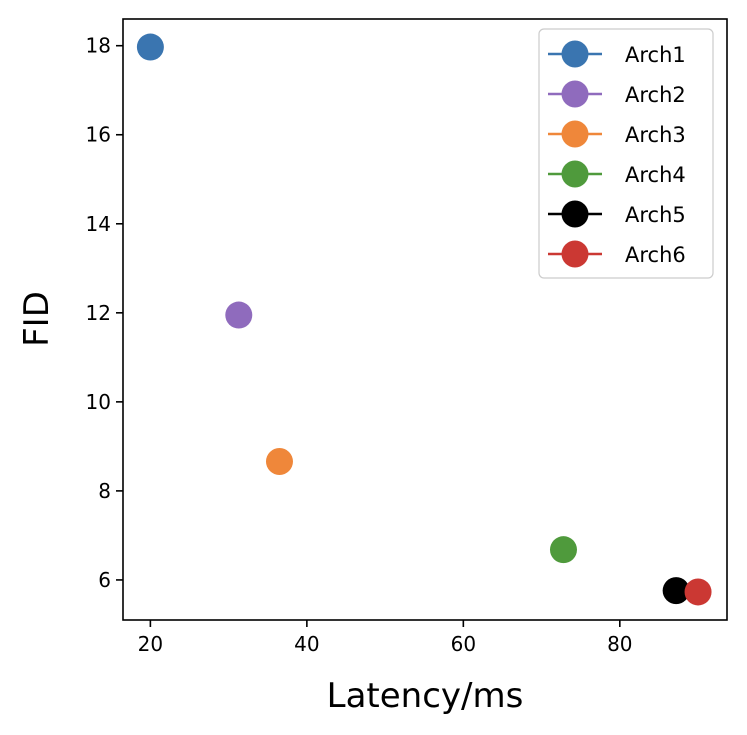 This screenshot has height=735, width=747. What do you see at coordinates (563, 550) in the screenshot?
I see `point-arch4` at bounding box center [563, 550].